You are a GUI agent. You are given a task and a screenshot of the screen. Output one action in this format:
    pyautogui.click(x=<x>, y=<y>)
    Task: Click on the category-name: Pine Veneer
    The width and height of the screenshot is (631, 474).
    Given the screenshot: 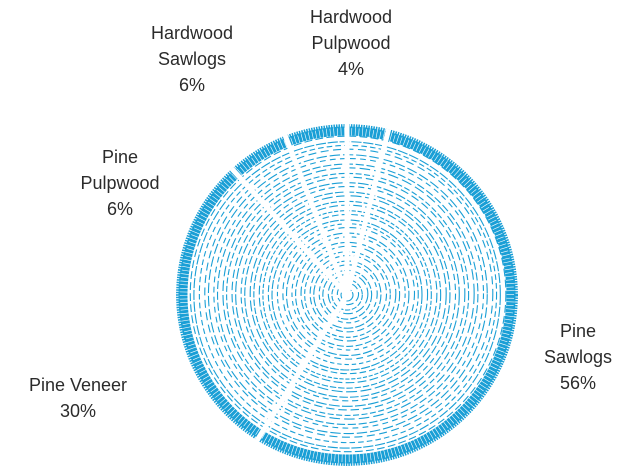 What is the action you would take?
    pyautogui.click(x=78, y=385)
    